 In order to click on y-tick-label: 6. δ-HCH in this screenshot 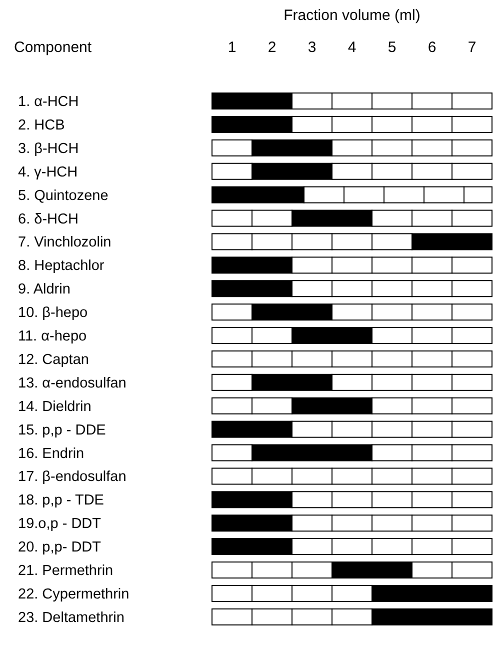, I will do `click(48, 219)`.